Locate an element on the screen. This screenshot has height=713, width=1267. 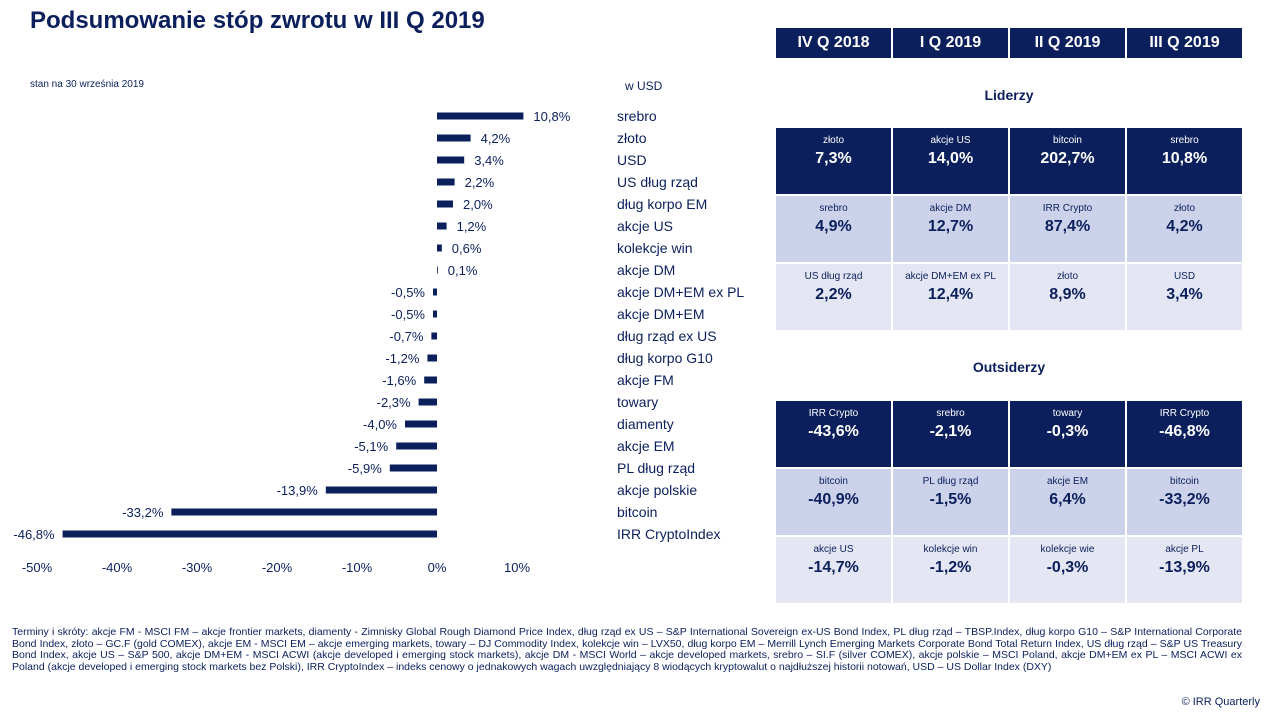
leaders-cell: USD 3,4% is located at coordinates (1184, 297).